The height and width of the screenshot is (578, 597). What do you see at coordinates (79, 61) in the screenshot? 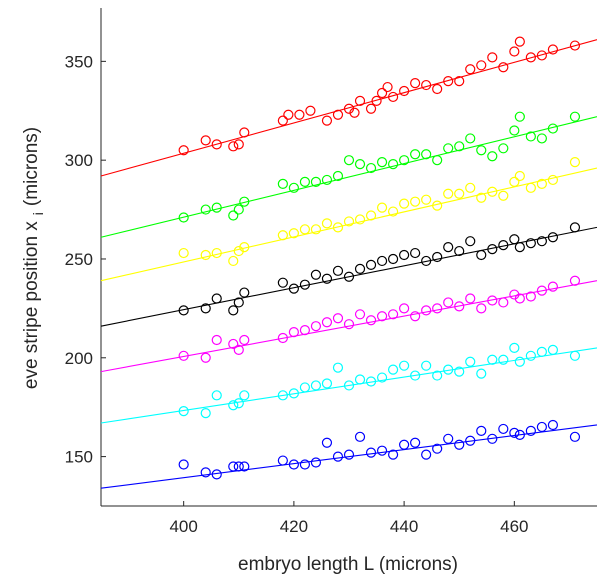
I see `y-tick-label: 350` at bounding box center [79, 61].